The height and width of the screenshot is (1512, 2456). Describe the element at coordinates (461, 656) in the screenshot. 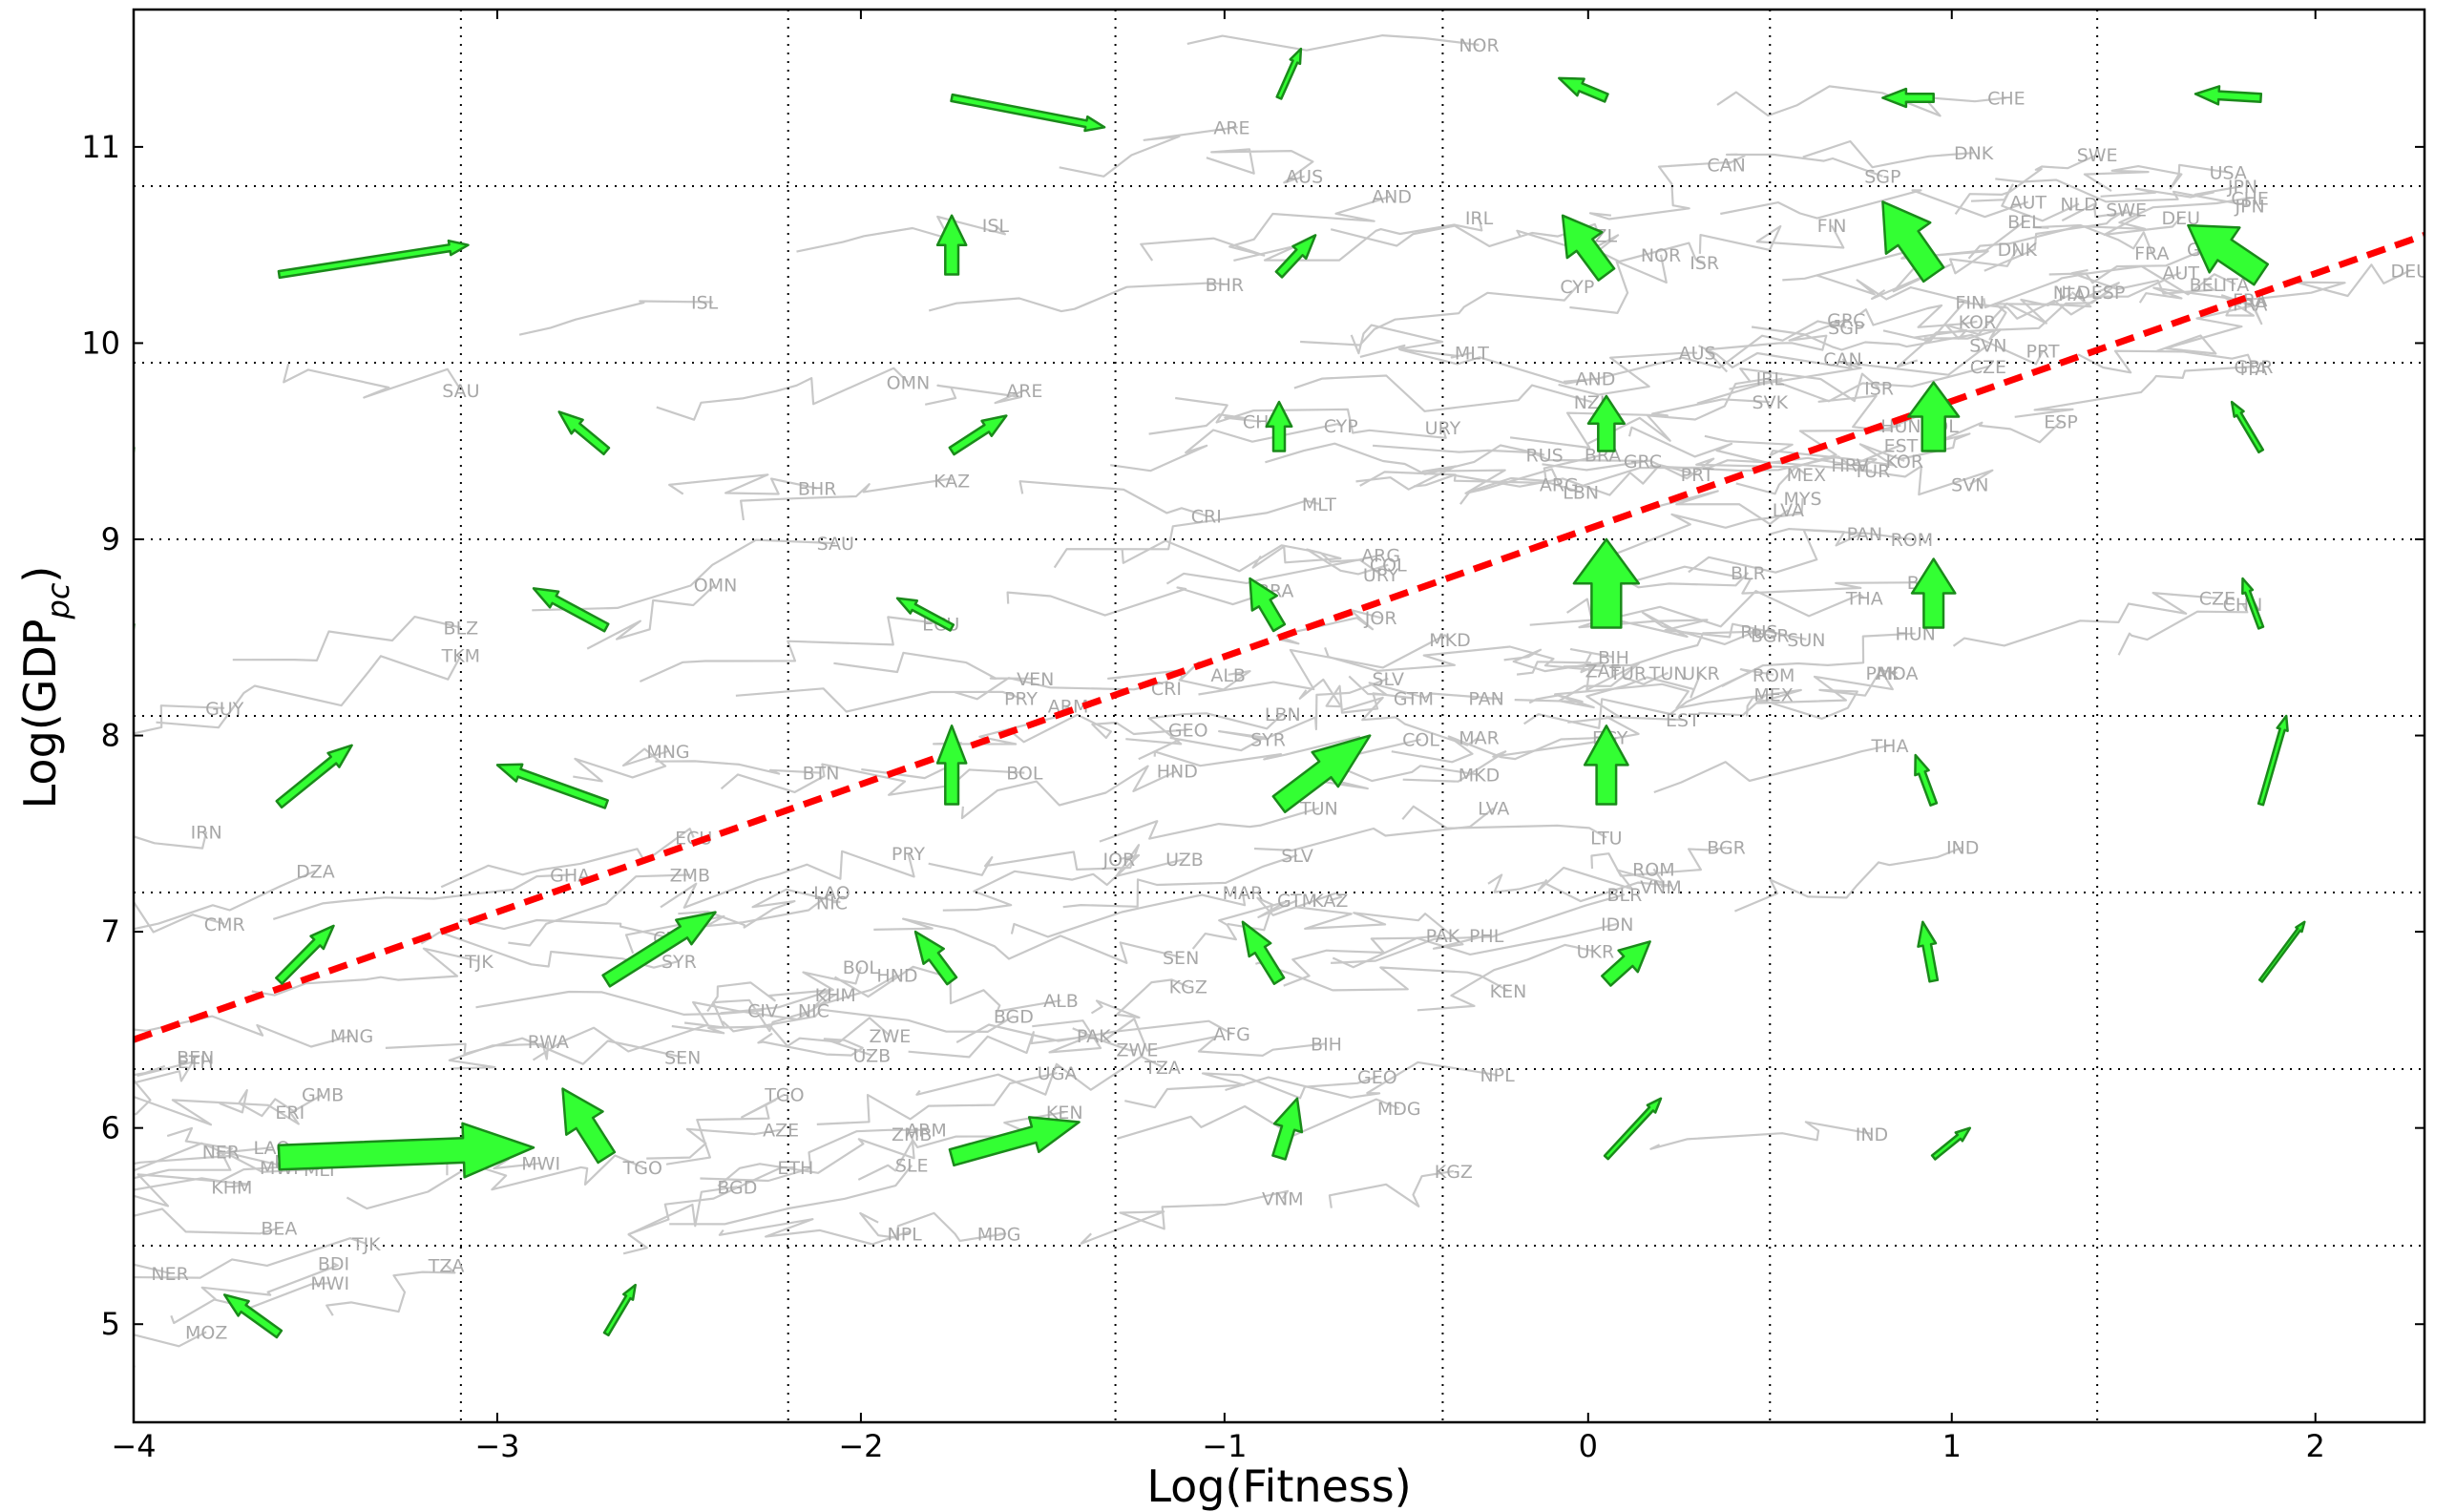

I see `country-label: TKM` at that location.